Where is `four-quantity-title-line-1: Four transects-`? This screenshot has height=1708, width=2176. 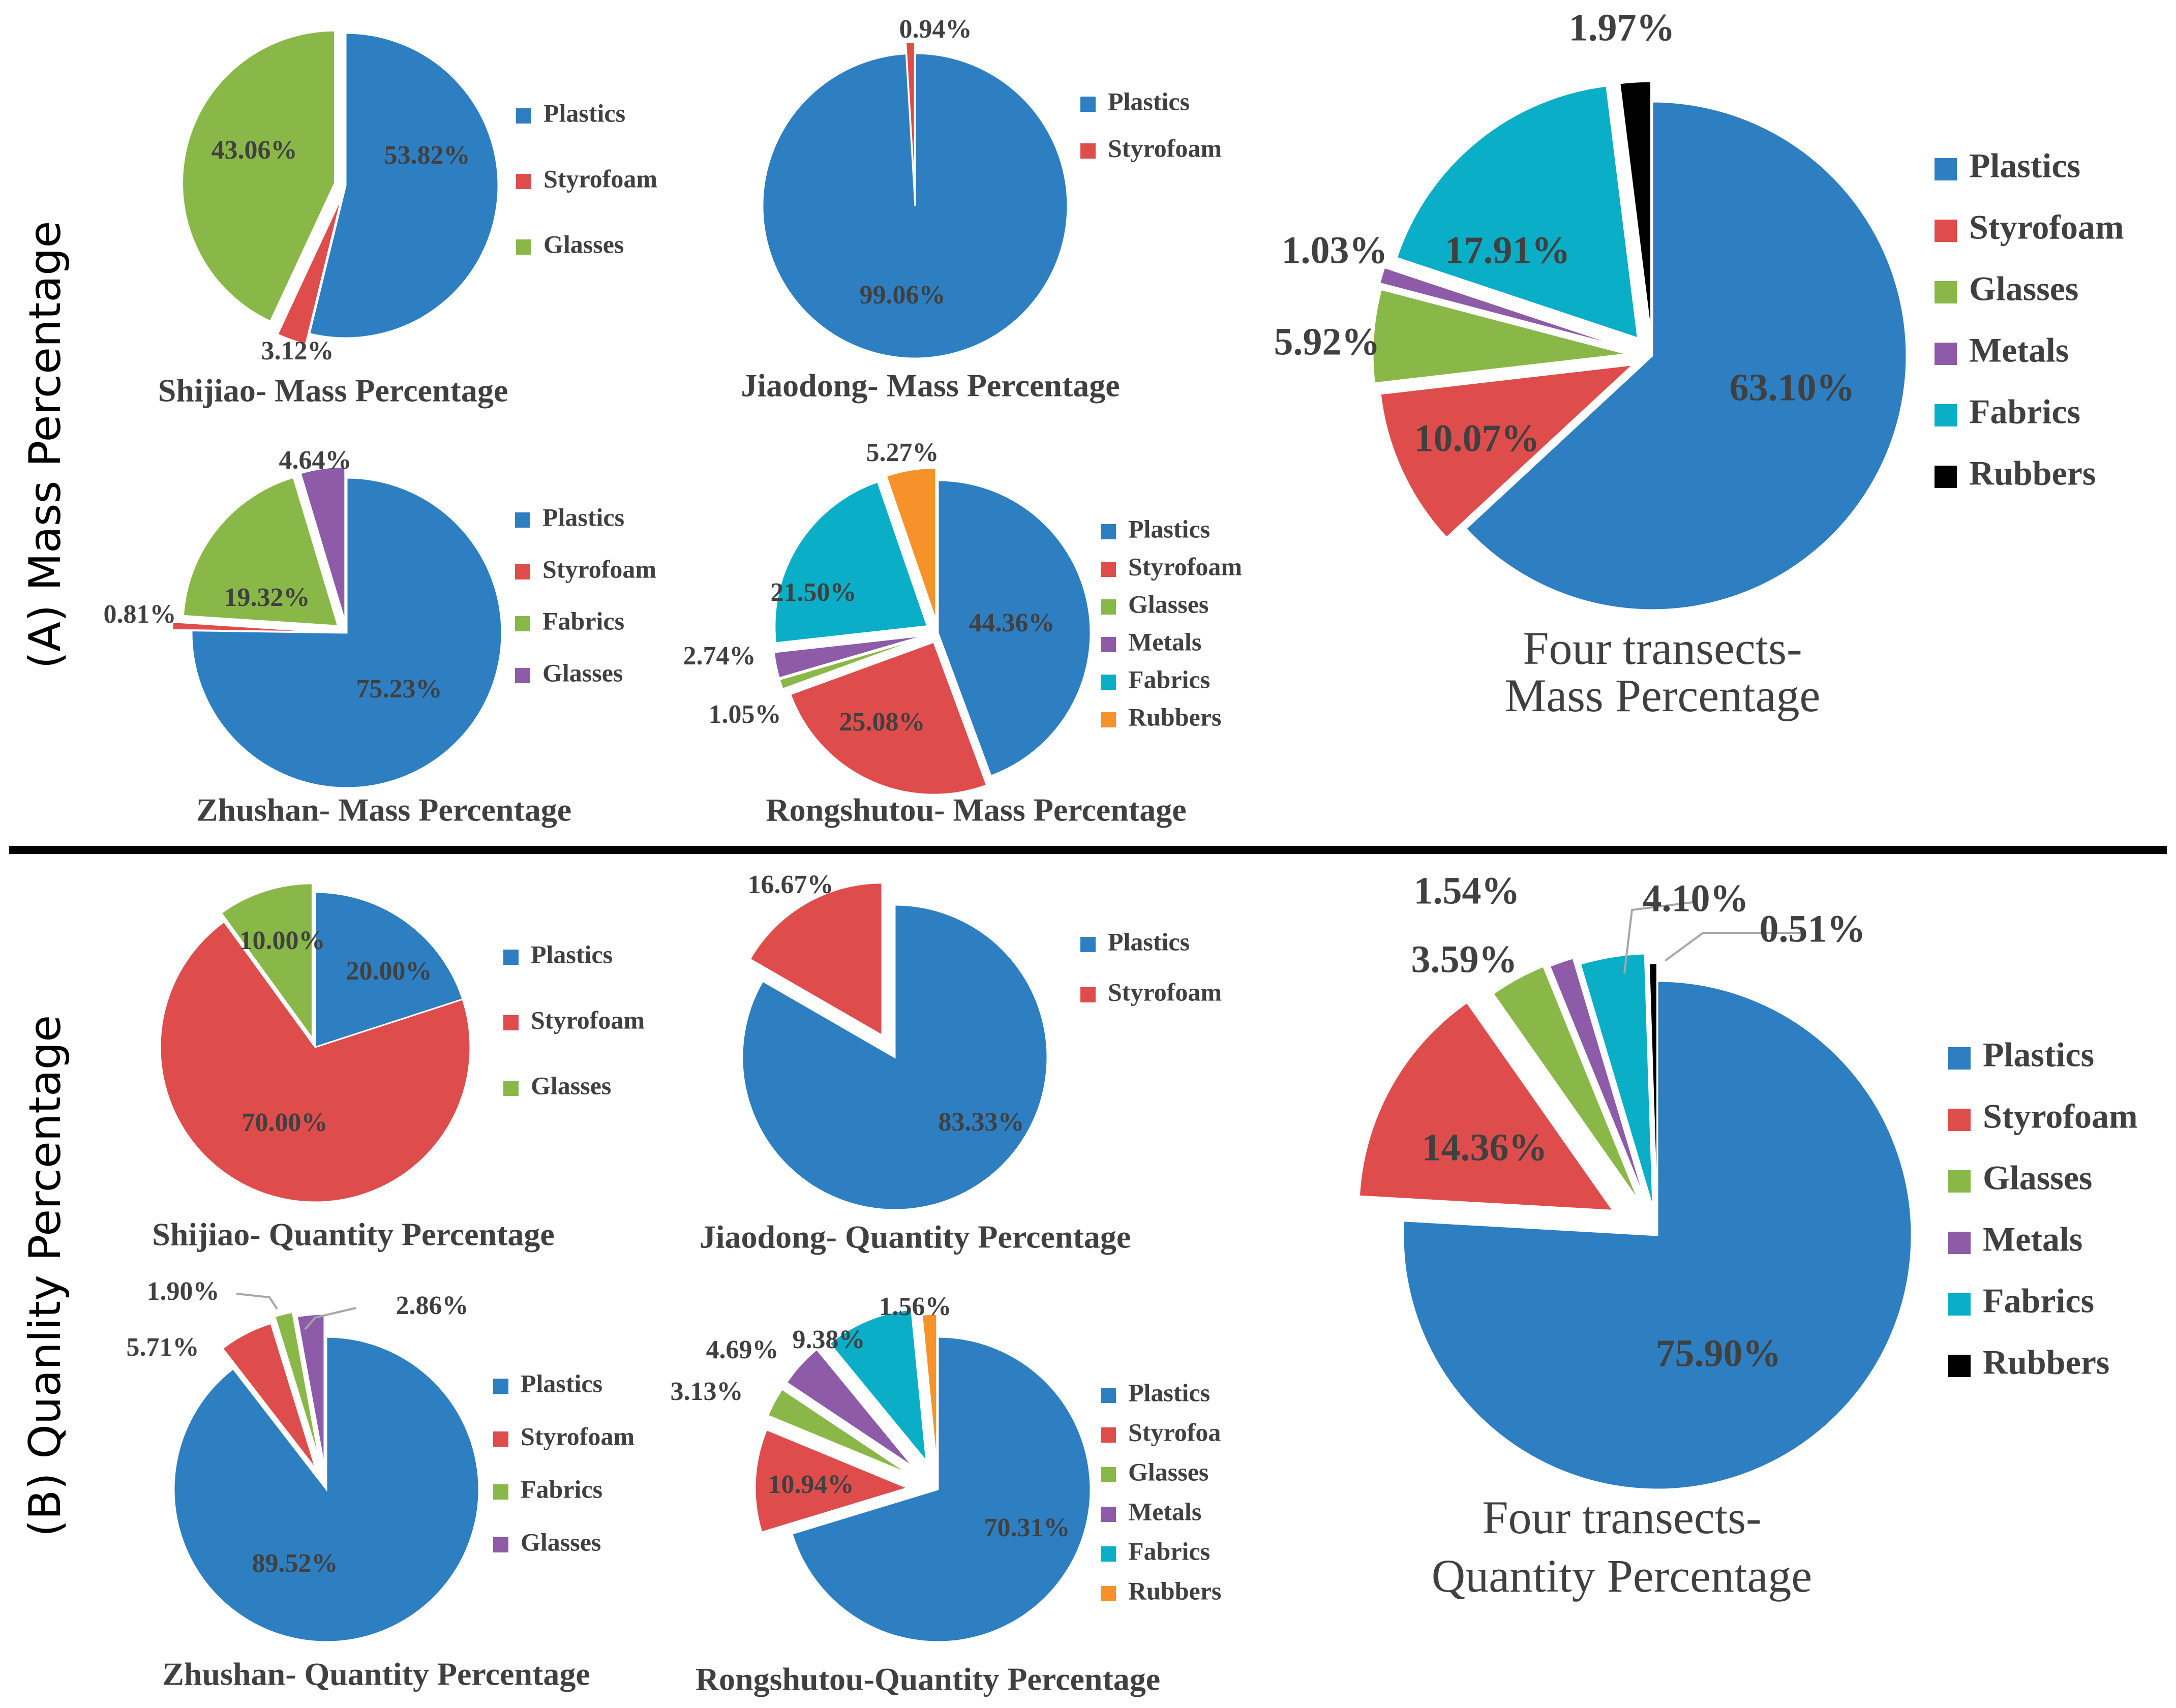 four-quantity-title-line-1: Four transects- is located at coordinates (1621, 1517).